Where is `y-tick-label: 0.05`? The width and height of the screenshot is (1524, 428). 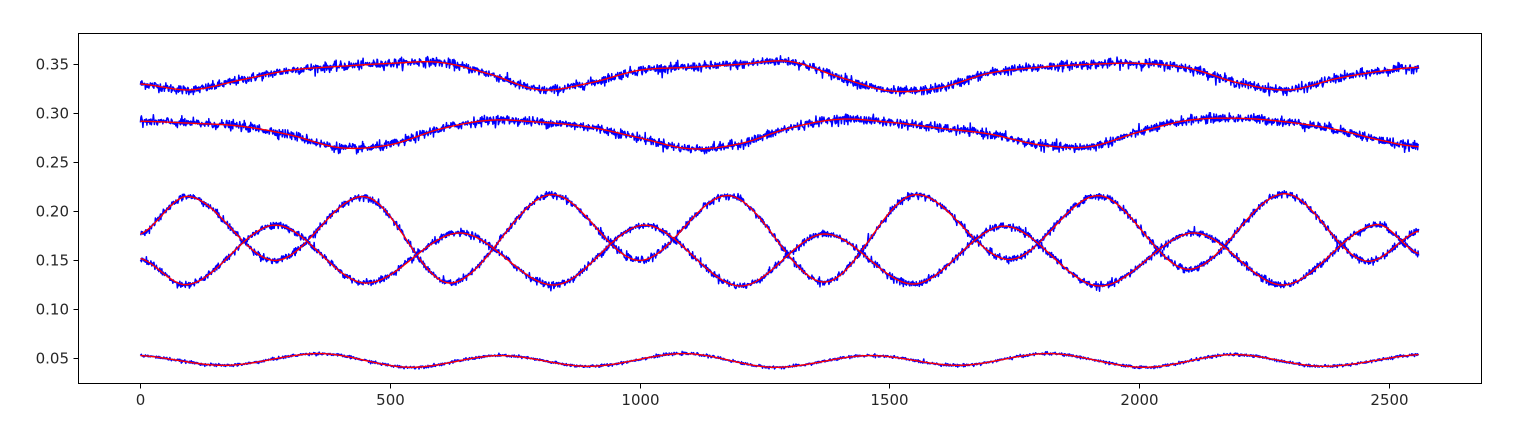
y-tick-label: 0.05 is located at coordinates (52, 359).